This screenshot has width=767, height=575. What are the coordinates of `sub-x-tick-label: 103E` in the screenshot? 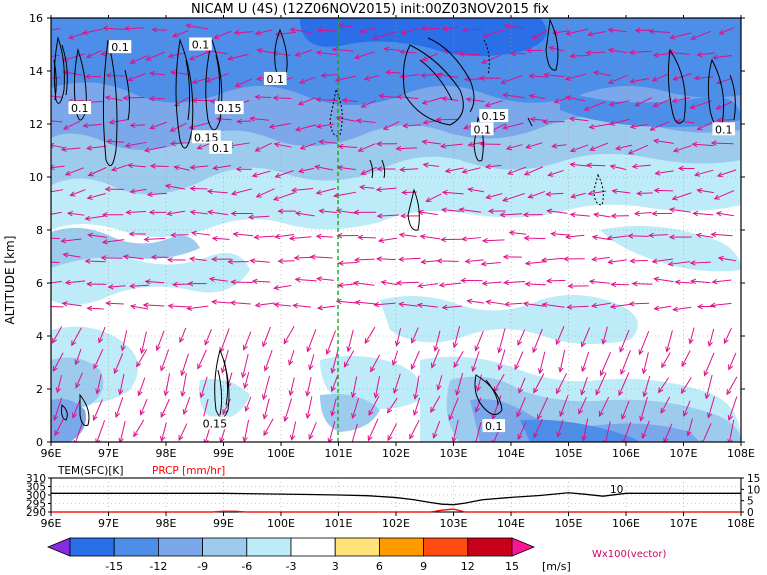 It's located at (454, 523).